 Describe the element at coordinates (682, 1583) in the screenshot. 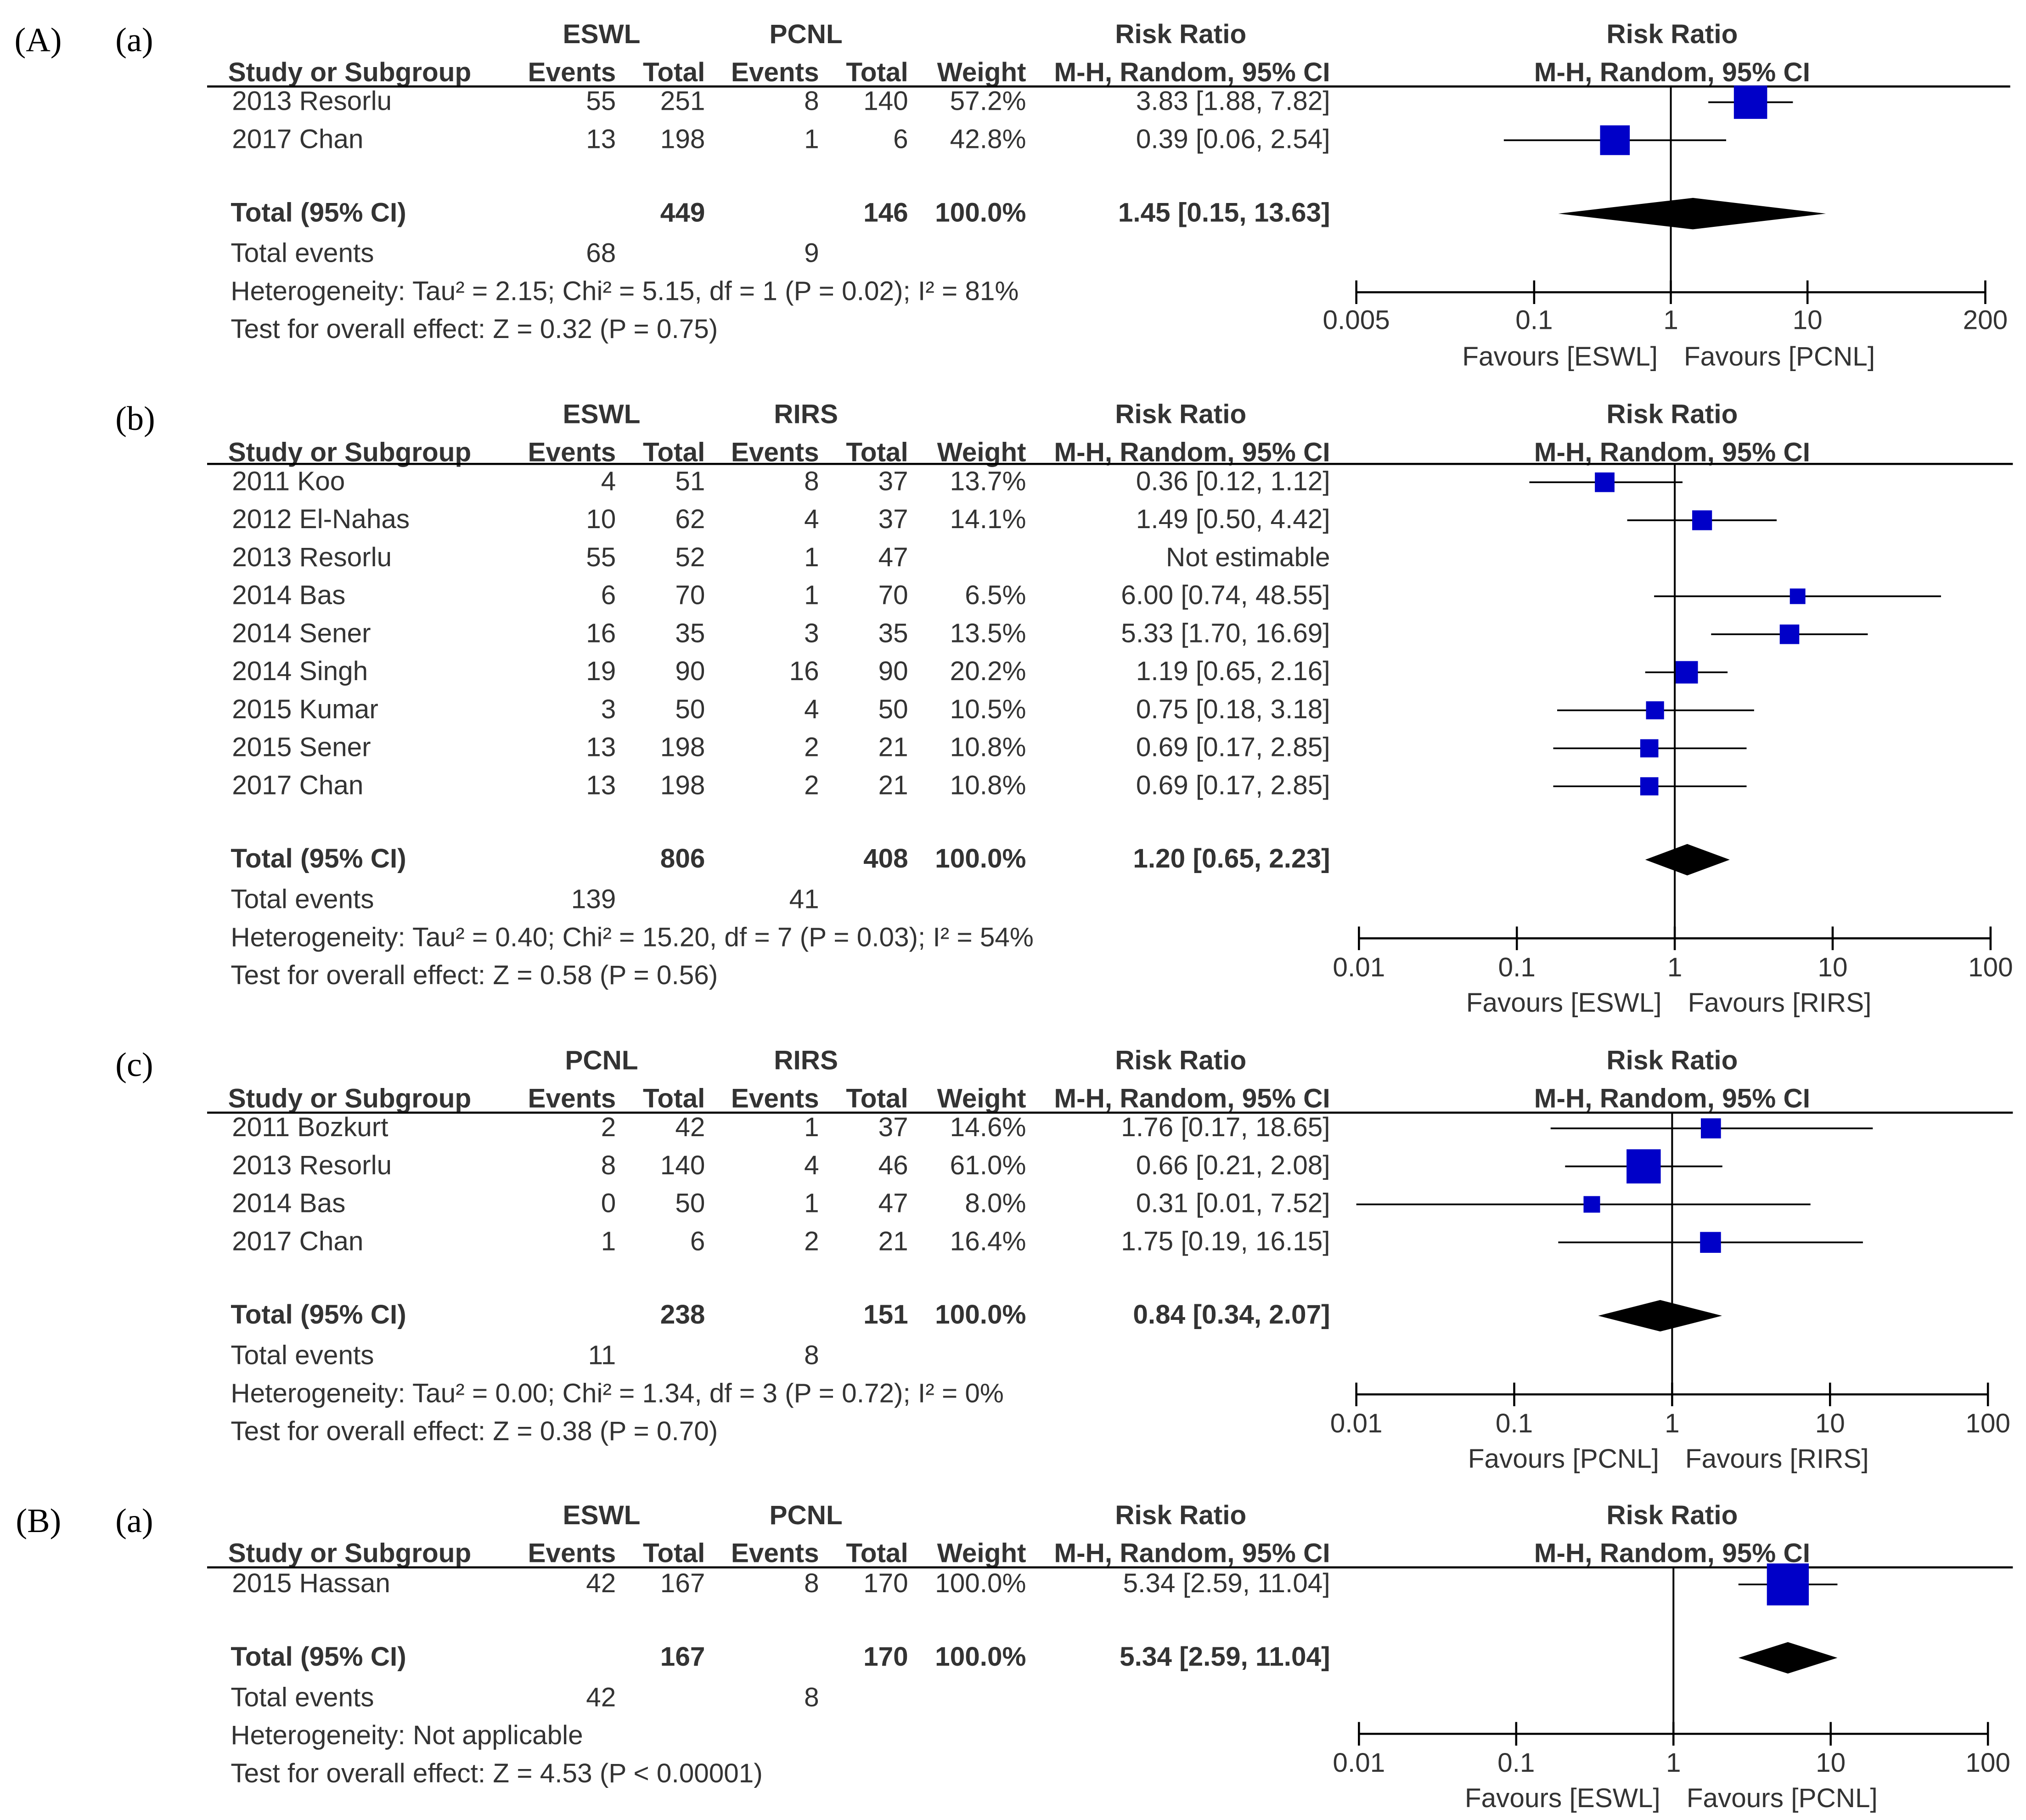

I see `total1-value: 167` at that location.